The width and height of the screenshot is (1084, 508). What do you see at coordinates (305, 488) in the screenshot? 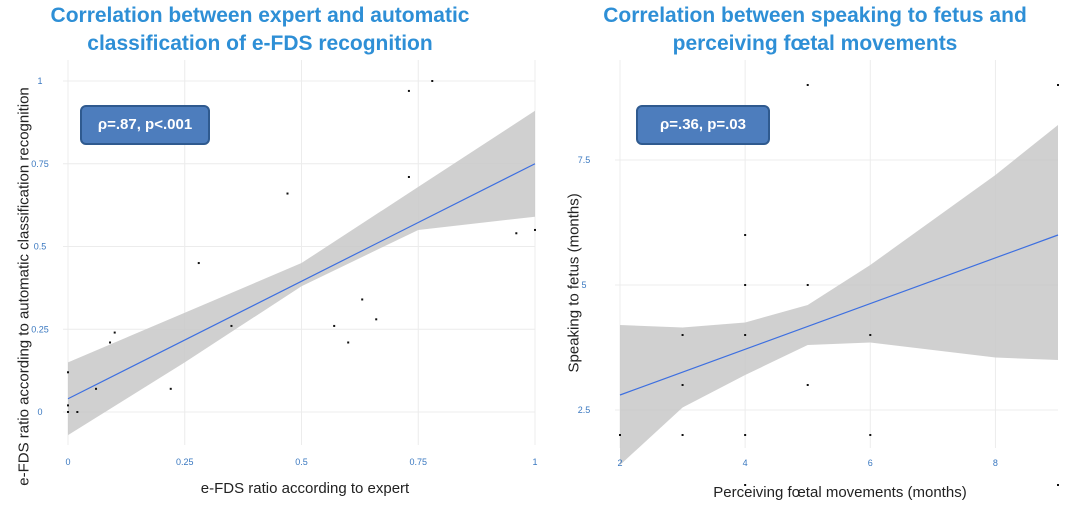
I see `chart1-x-axis-label: e-FDS ratio according to expert` at bounding box center [305, 488].